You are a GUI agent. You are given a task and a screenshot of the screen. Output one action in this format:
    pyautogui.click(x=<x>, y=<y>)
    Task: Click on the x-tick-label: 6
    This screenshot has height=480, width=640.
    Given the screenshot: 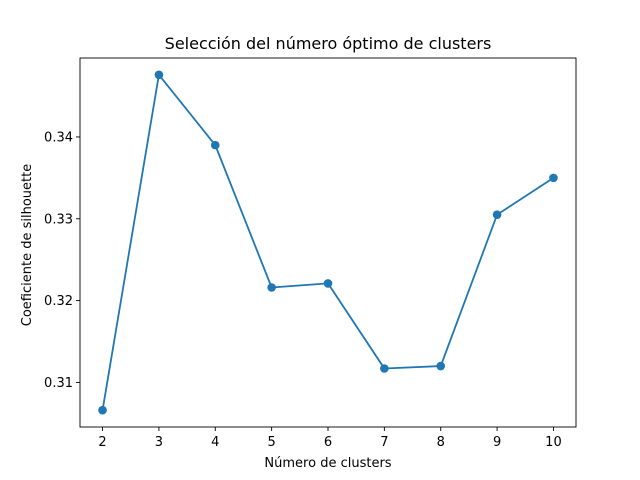 What is the action you would take?
    pyautogui.click(x=328, y=442)
    